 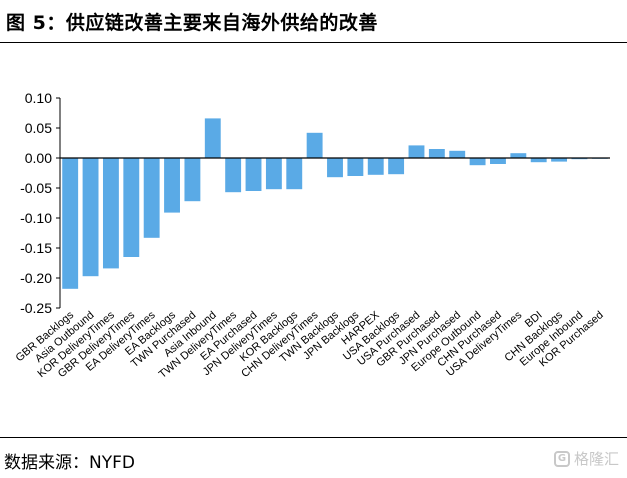 What do you see at coordinates (561, 458) in the screenshot?
I see `watermark-logo-icon: G` at bounding box center [561, 458].